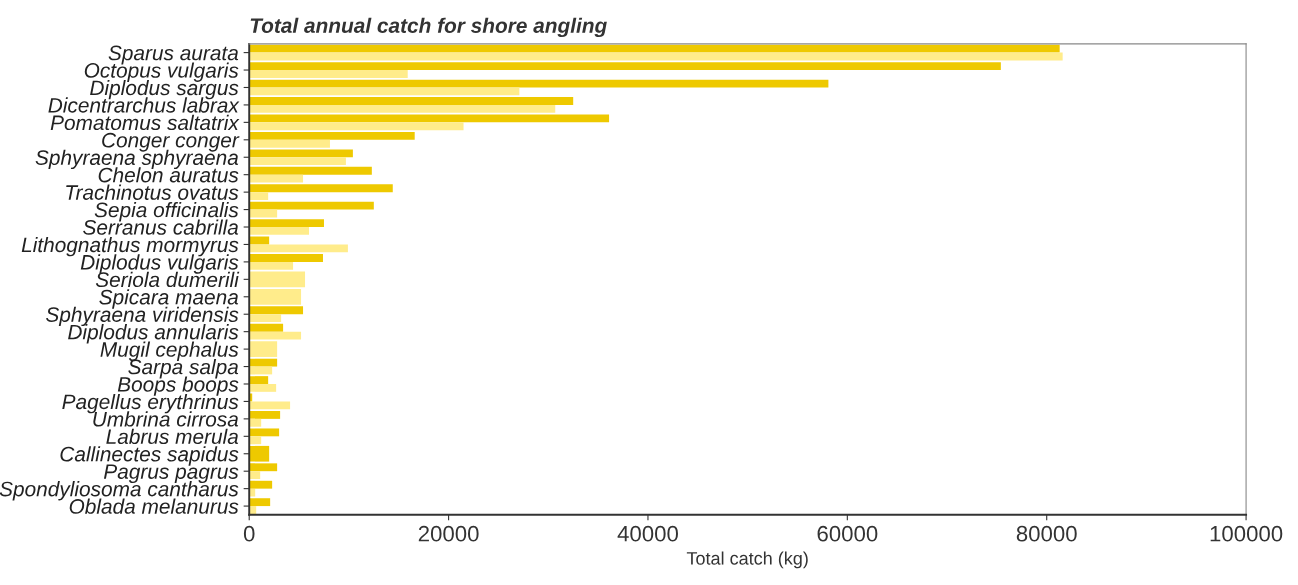 The image size is (1298, 585). What do you see at coordinates (168, 175) in the screenshot?
I see `y-tick-label: Chelon auratus` at bounding box center [168, 175].